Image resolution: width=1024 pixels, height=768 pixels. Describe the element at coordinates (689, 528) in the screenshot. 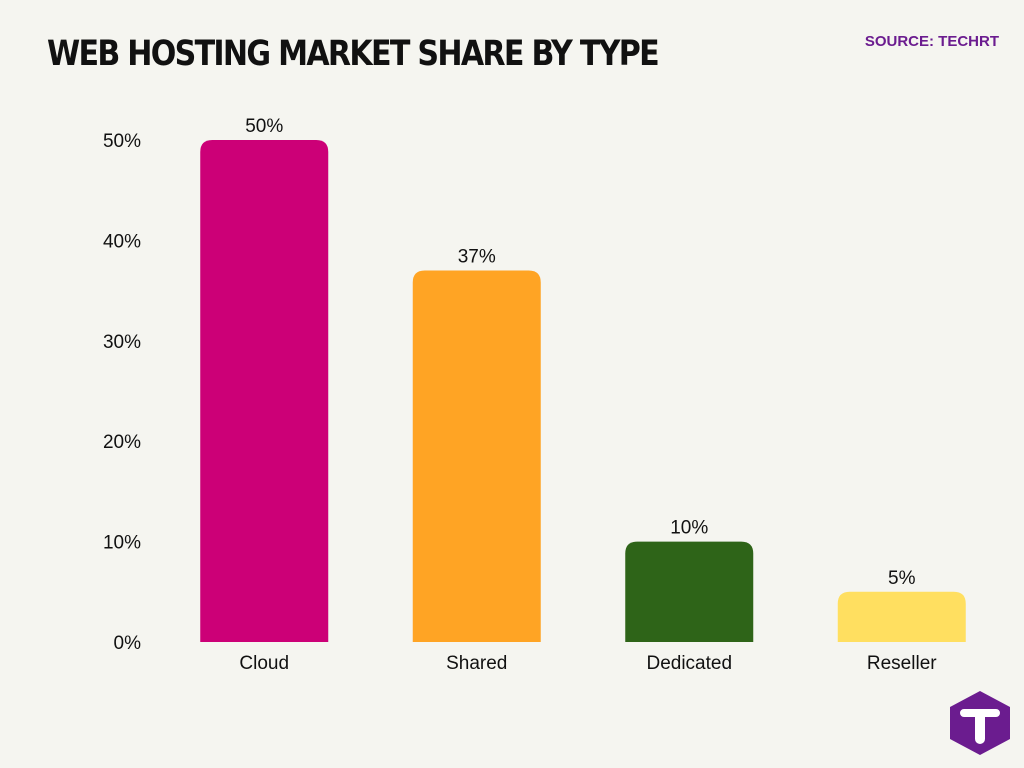

I see `bar-value-label: 10%` at that location.